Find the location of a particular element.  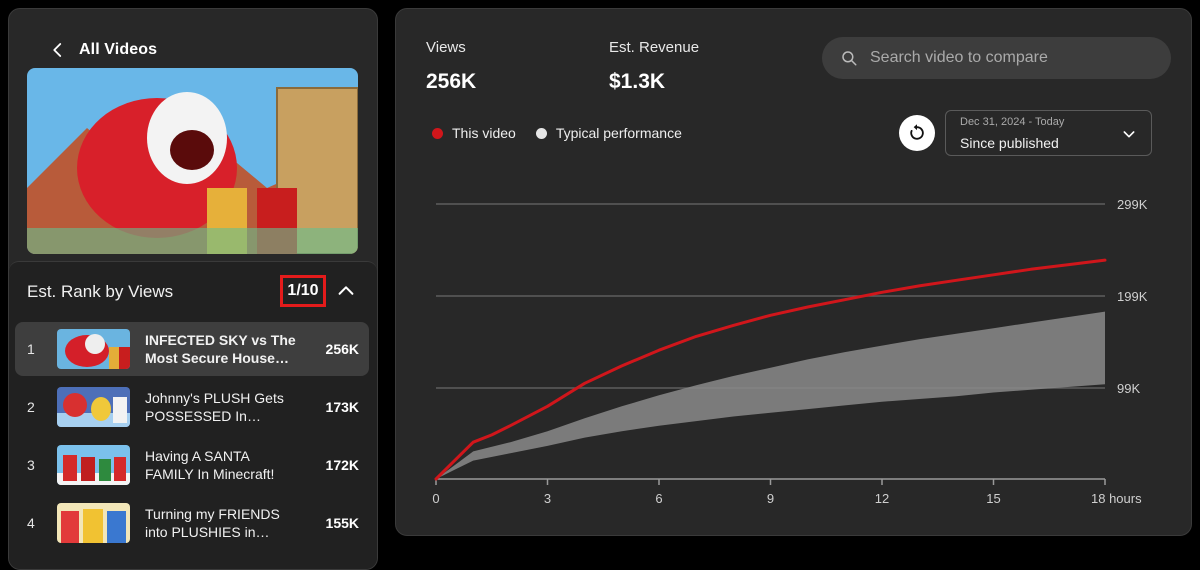

x-tick-label: 12 is located at coordinates (882, 498).